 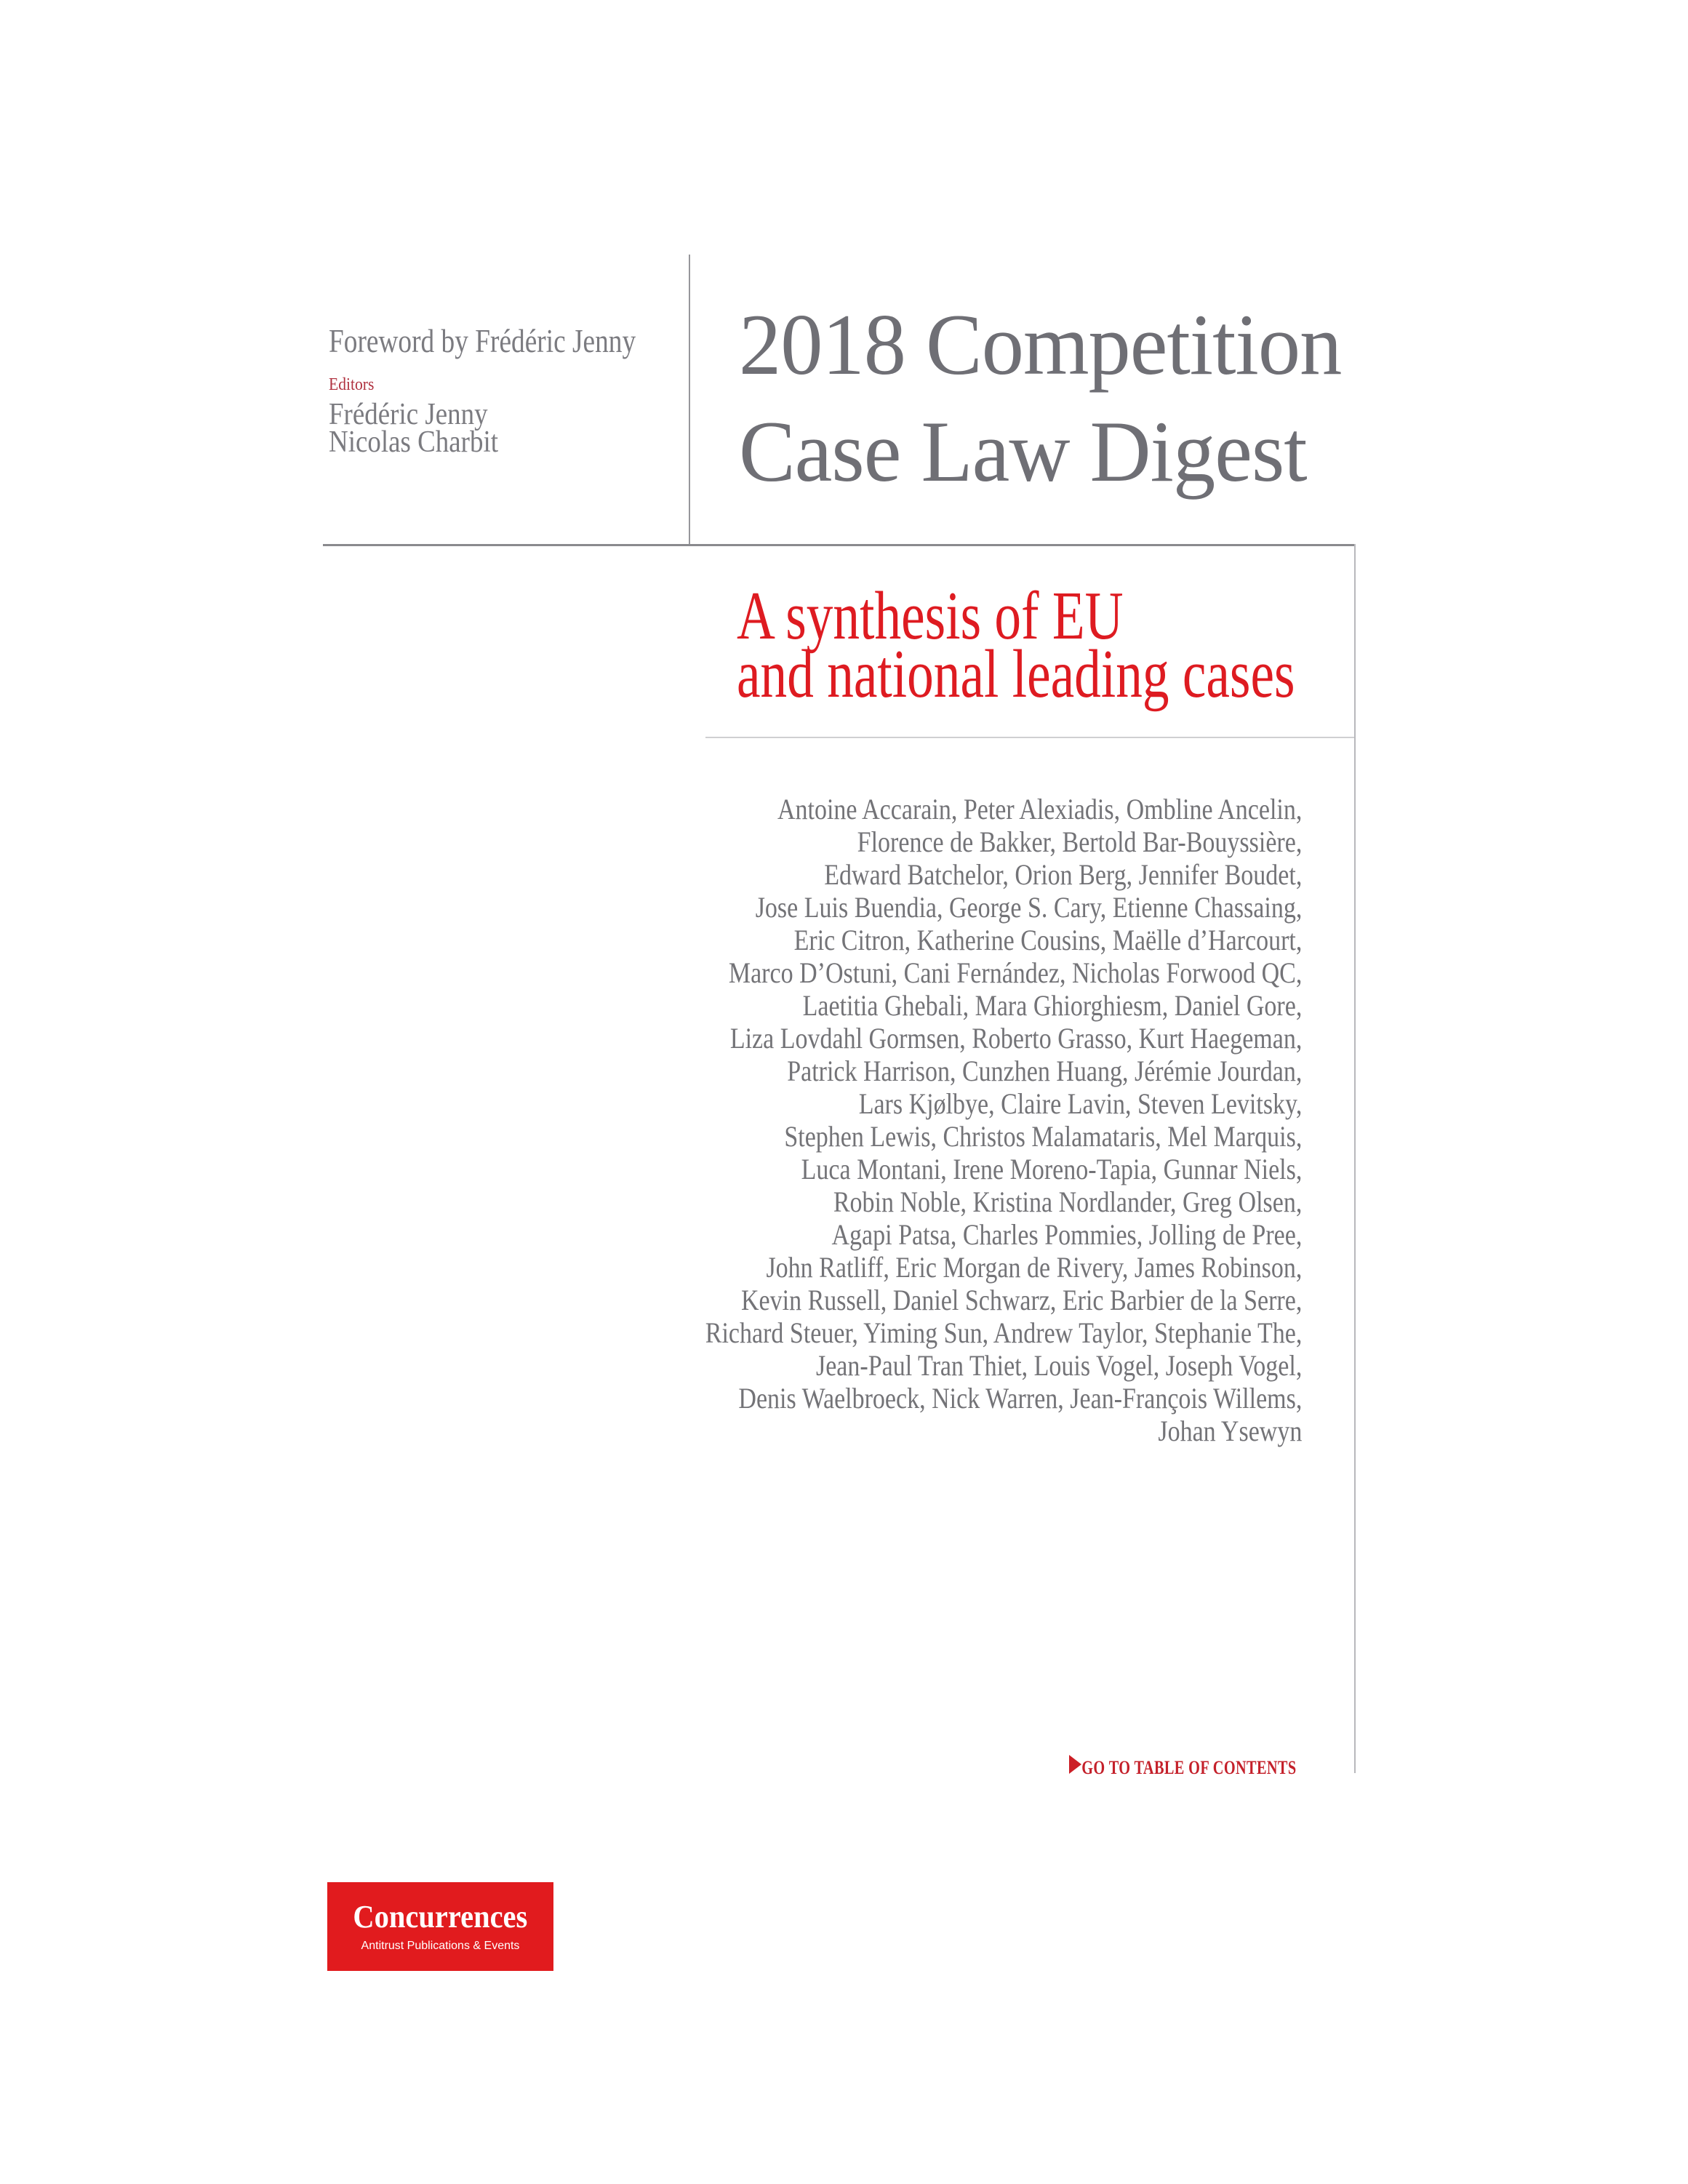 I want to click on list-line: Frédéric Jenny, so click(x=408, y=414).